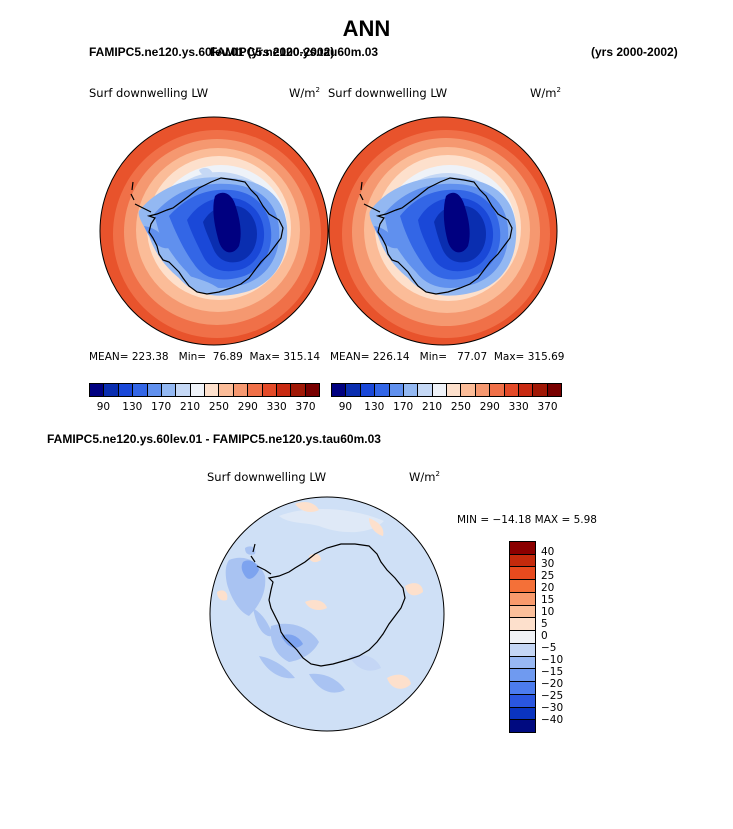 The width and height of the screenshot is (733, 829). I want to click on colorbar-tick-label: 5, so click(544, 624).